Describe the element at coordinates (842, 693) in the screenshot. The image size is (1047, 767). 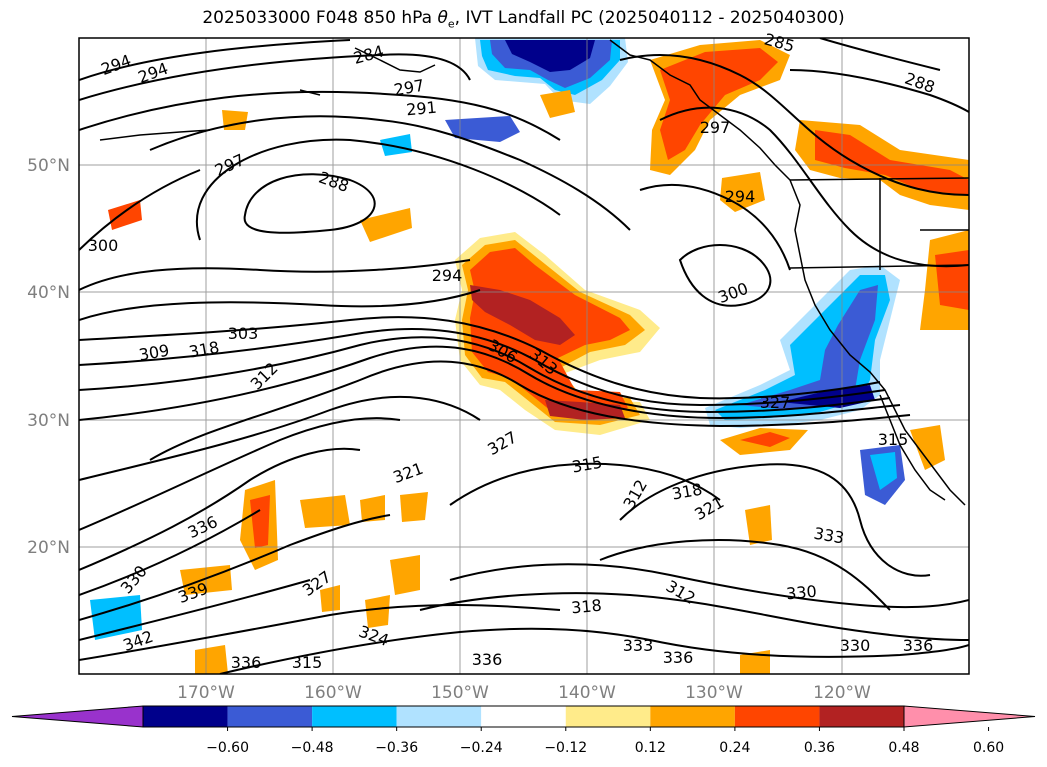
I see `lon-label-120w: 120°W` at that location.